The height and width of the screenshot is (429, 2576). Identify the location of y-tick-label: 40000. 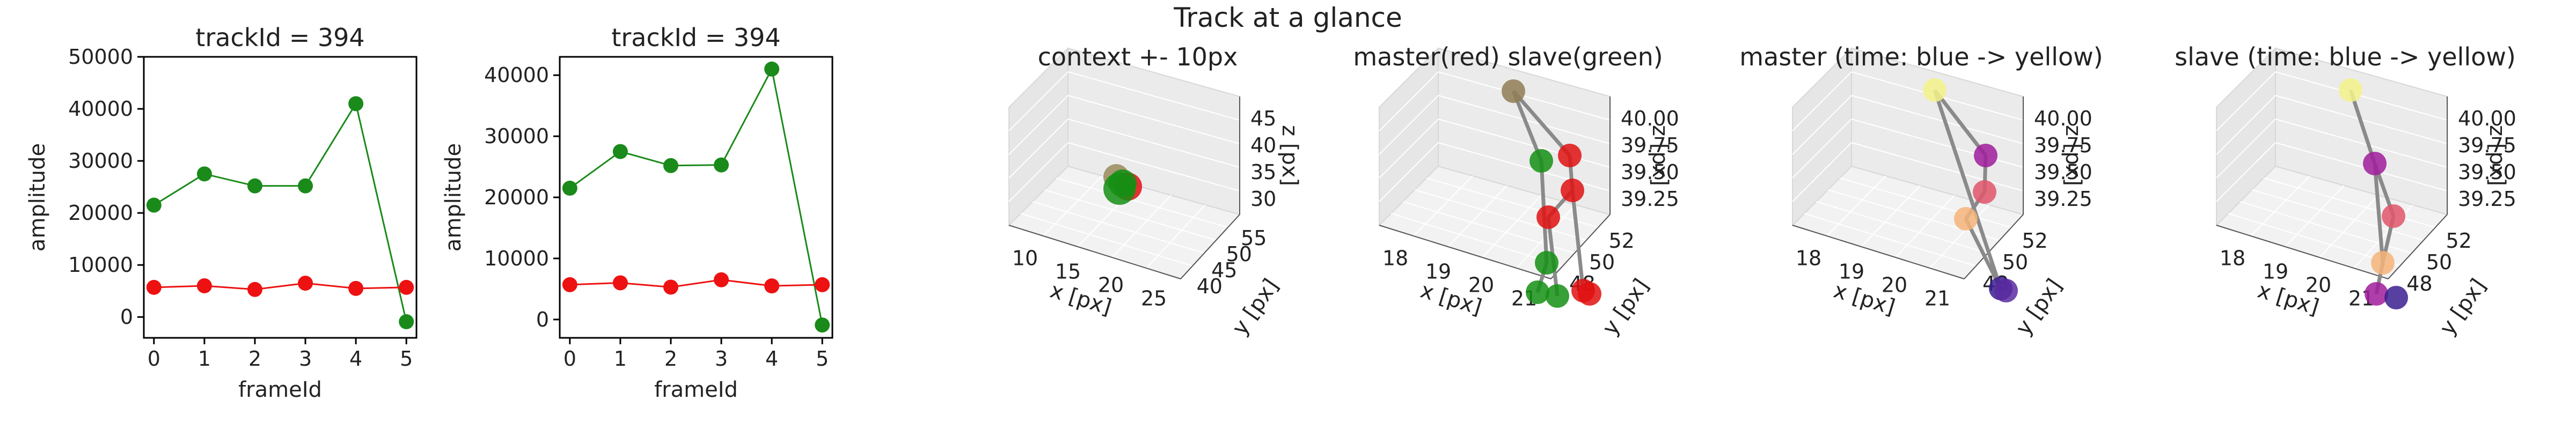
(516, 75).